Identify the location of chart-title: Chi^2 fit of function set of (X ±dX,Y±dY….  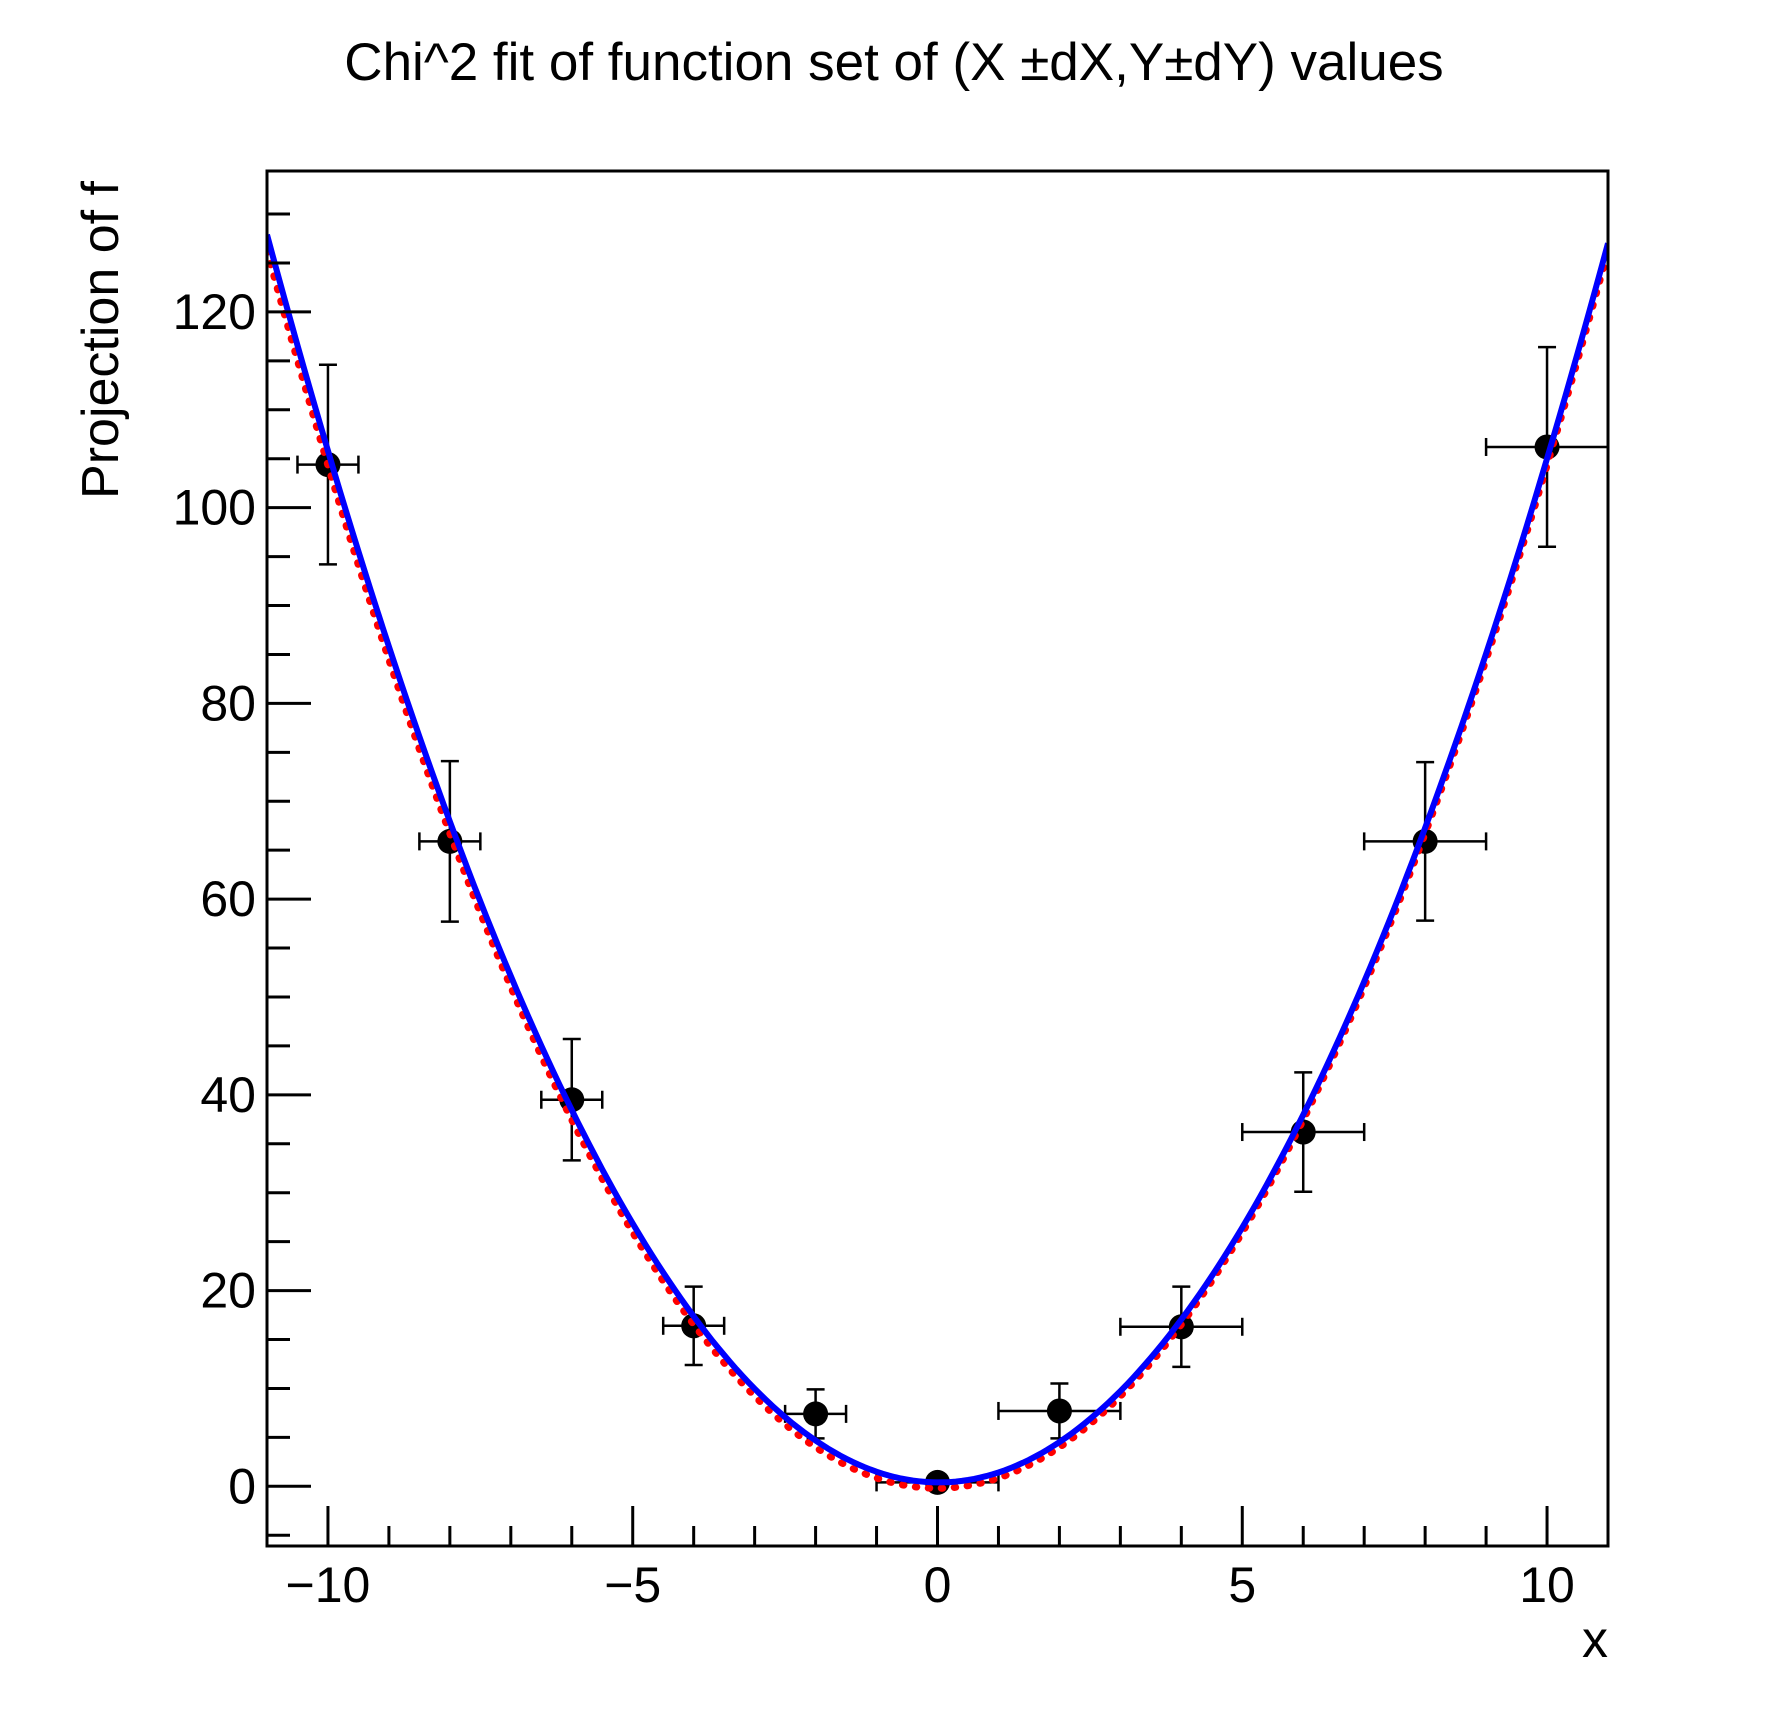
(893, 62).